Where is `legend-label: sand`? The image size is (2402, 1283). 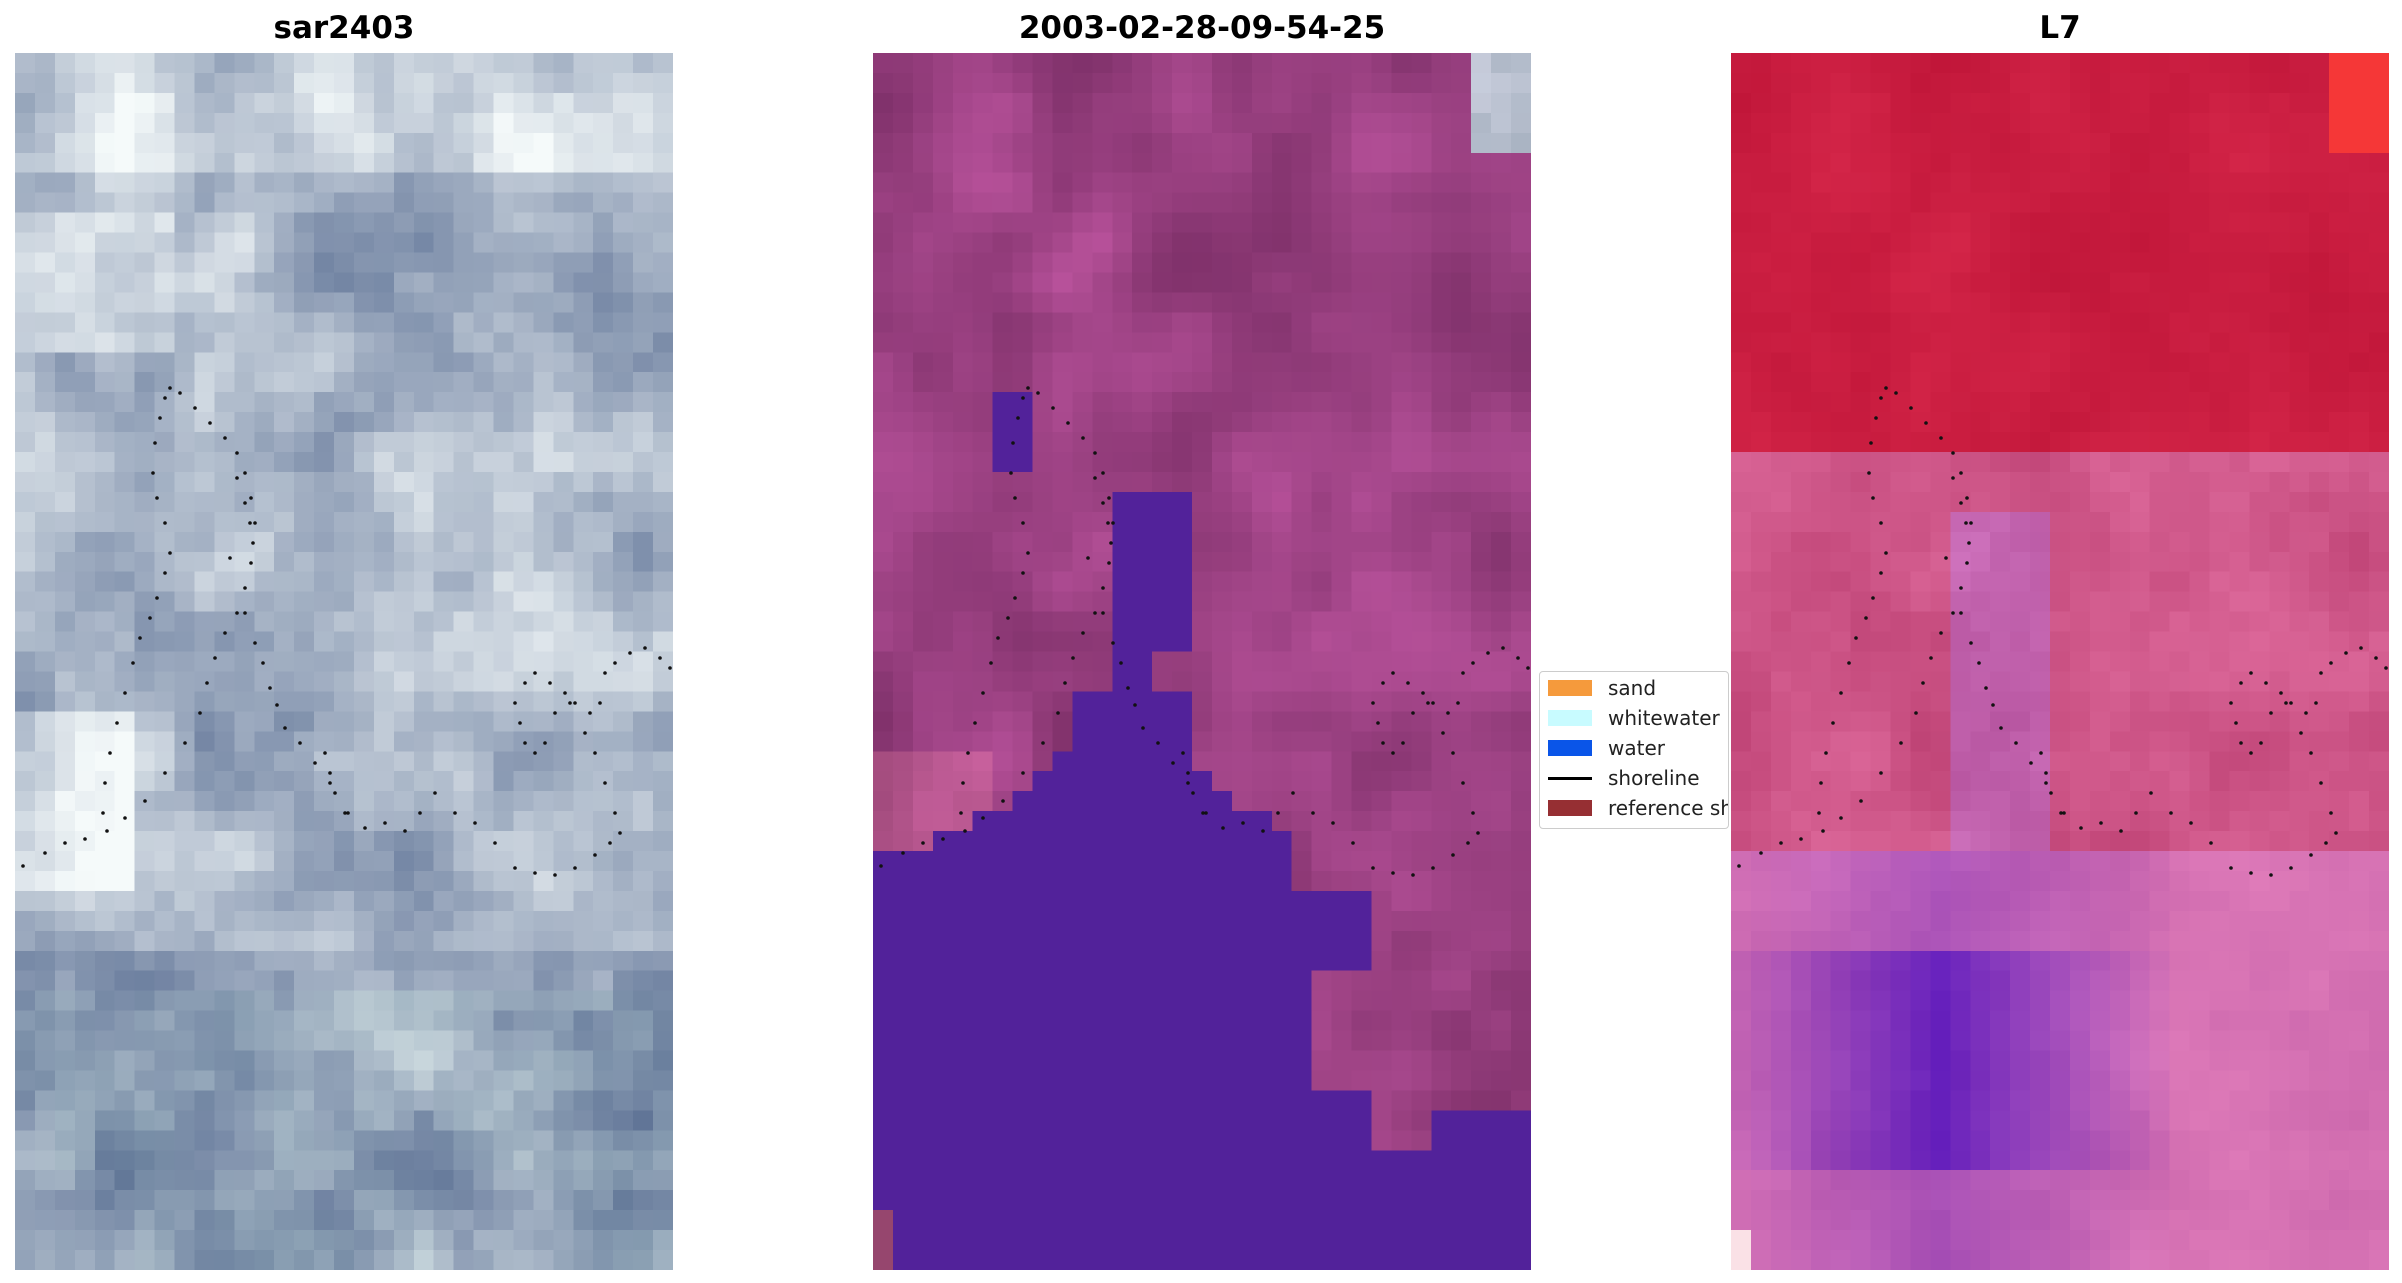
legend-label: sand is located at coordinates (1632, 688).